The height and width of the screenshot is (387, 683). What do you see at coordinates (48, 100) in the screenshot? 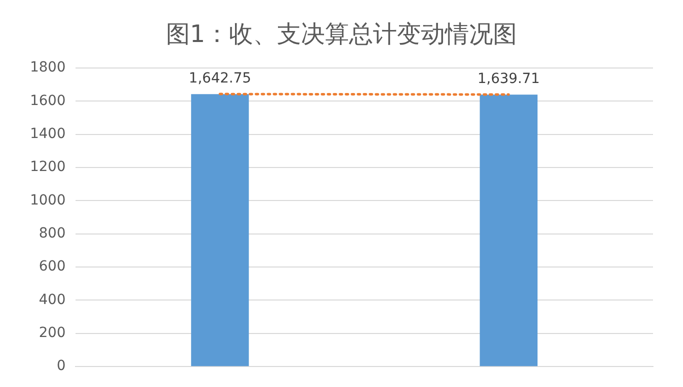
I see `y-tick-label: 1600` at bounding box center [48, 100].